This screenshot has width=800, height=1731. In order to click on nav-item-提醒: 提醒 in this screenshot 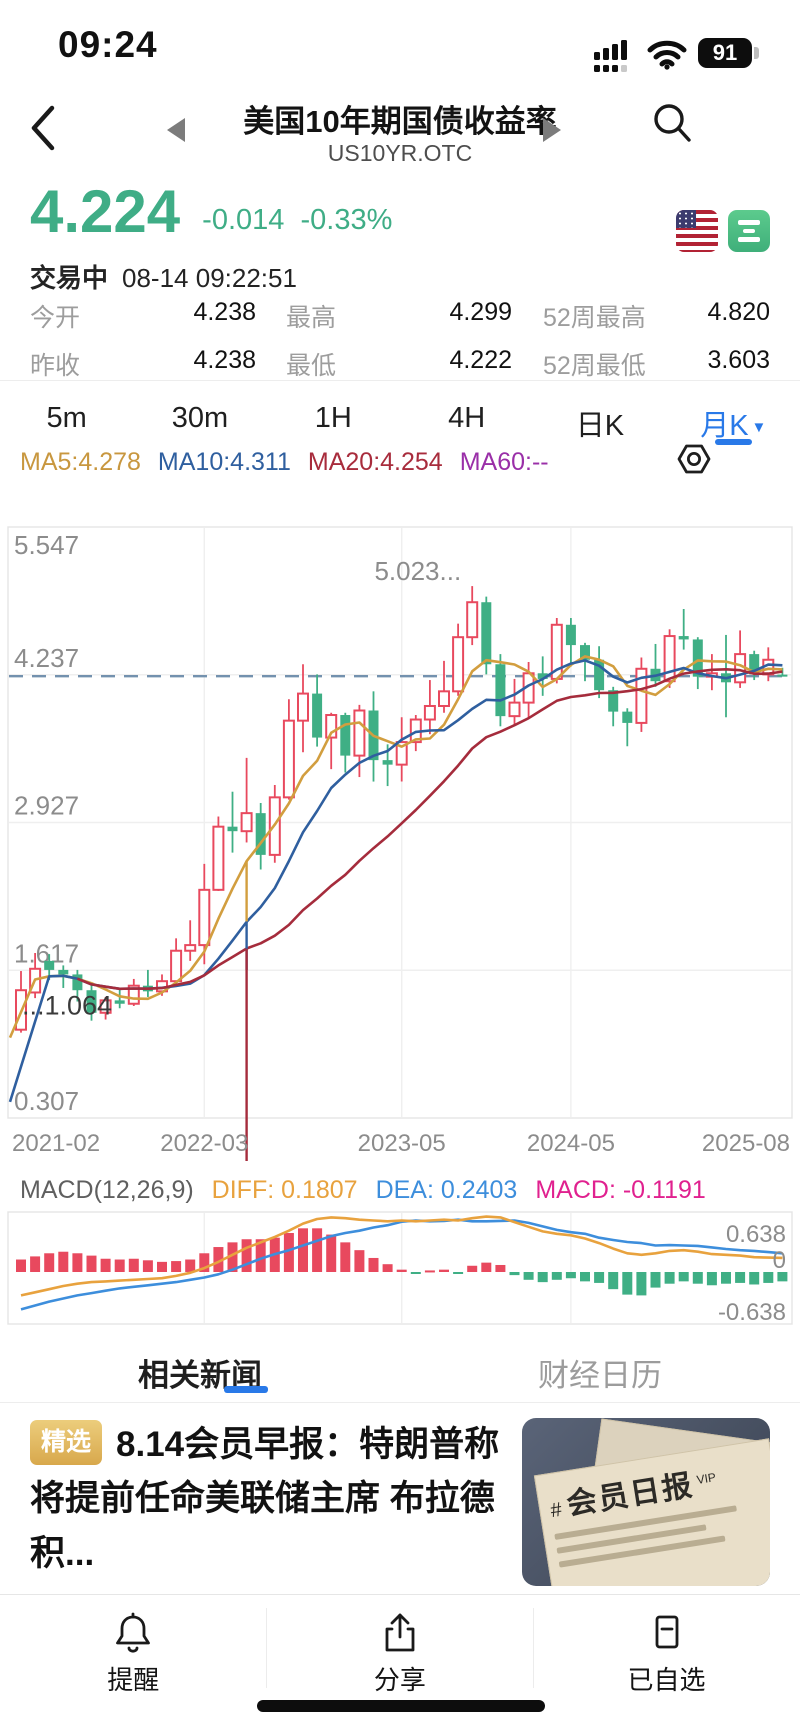, I will do `click(133, 1647)`.